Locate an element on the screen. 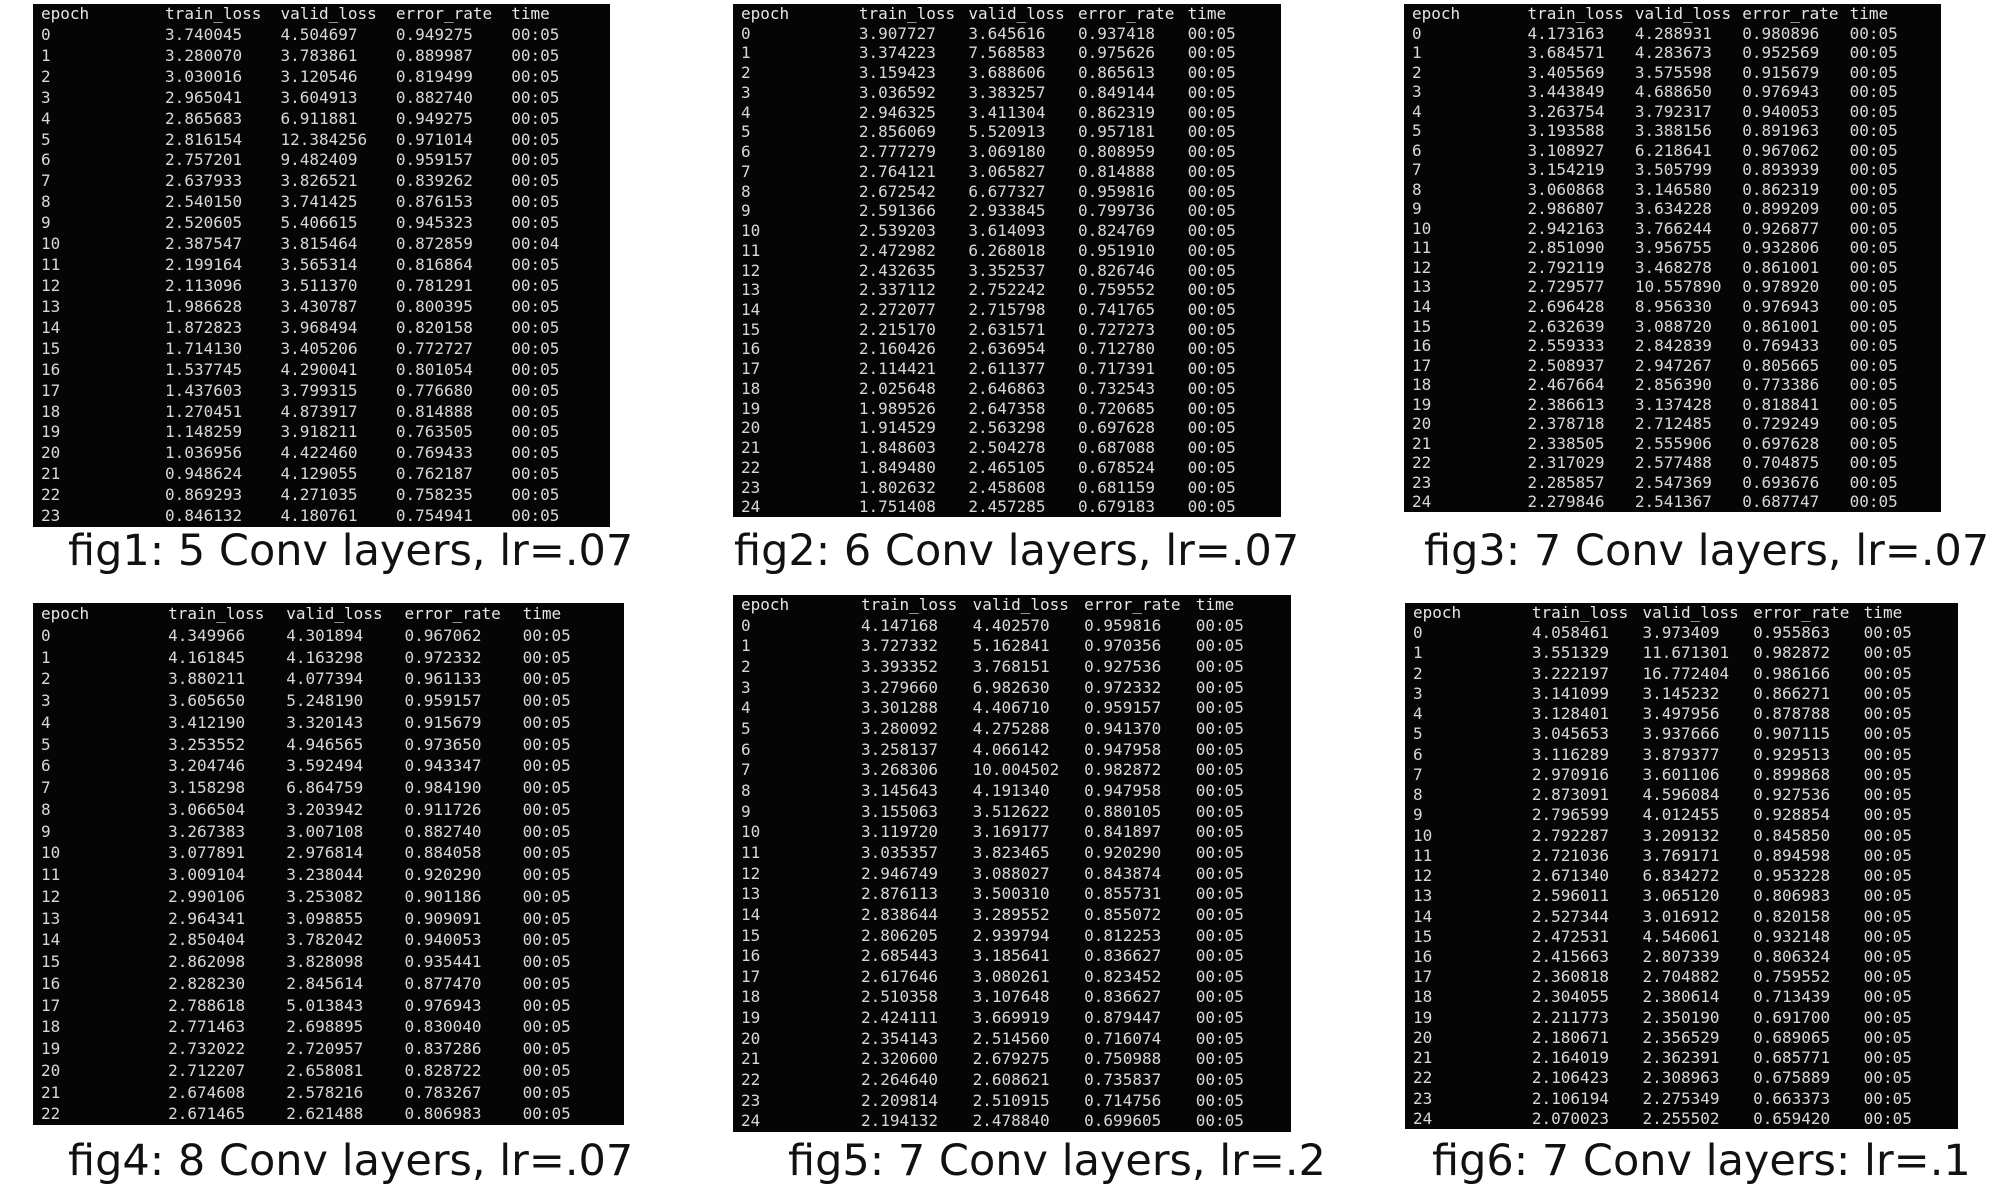 Image resolution: width=2000 pixels, height=1200 pixels. table-cell-valid-loss: 3.937666 is located at coordinates (1681, 734).